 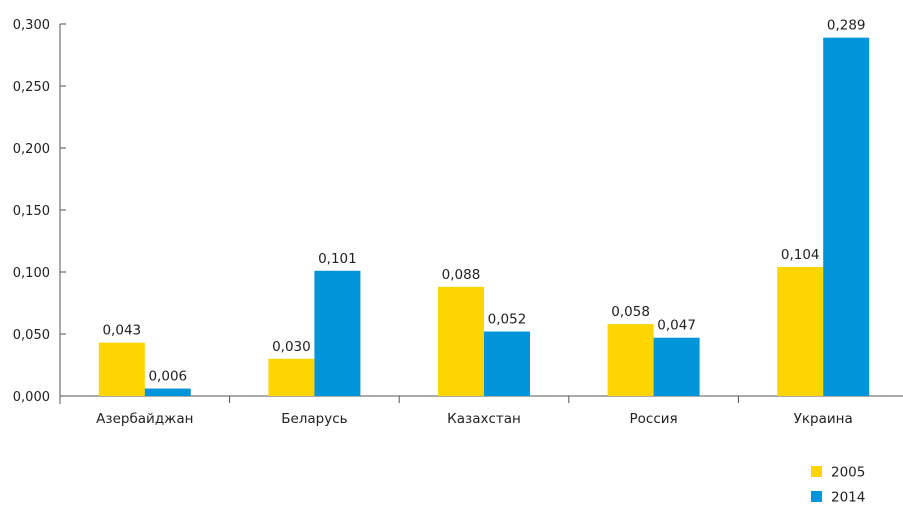 I want to click on legend-swatch-2014, so click(x=816, y=496).